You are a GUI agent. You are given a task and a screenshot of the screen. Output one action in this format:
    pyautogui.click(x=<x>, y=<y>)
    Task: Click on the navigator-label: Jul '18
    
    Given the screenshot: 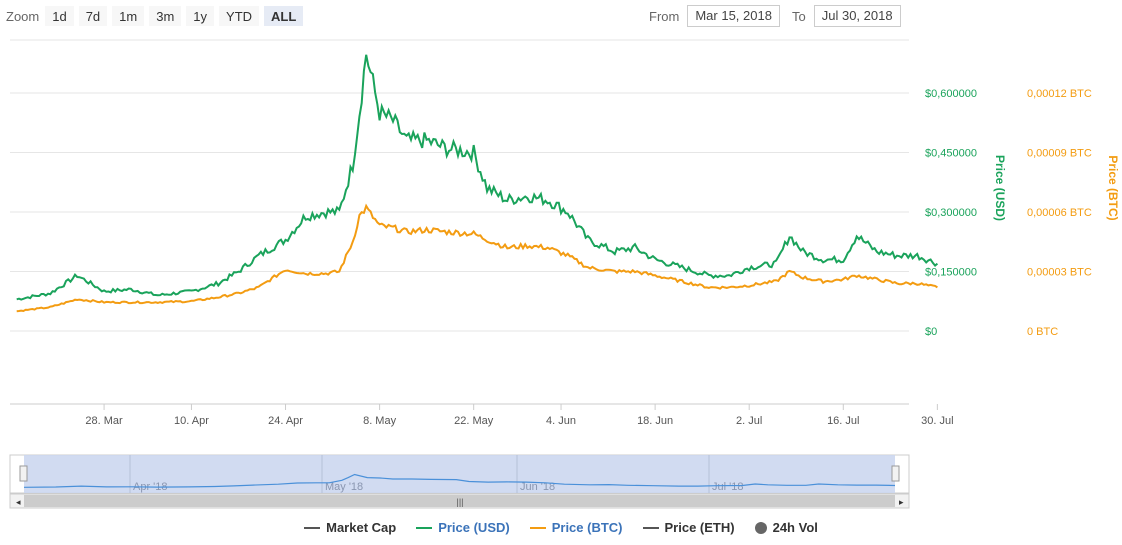 What is the action you would take?
    pyautogui.click(x=727, y=487)
    